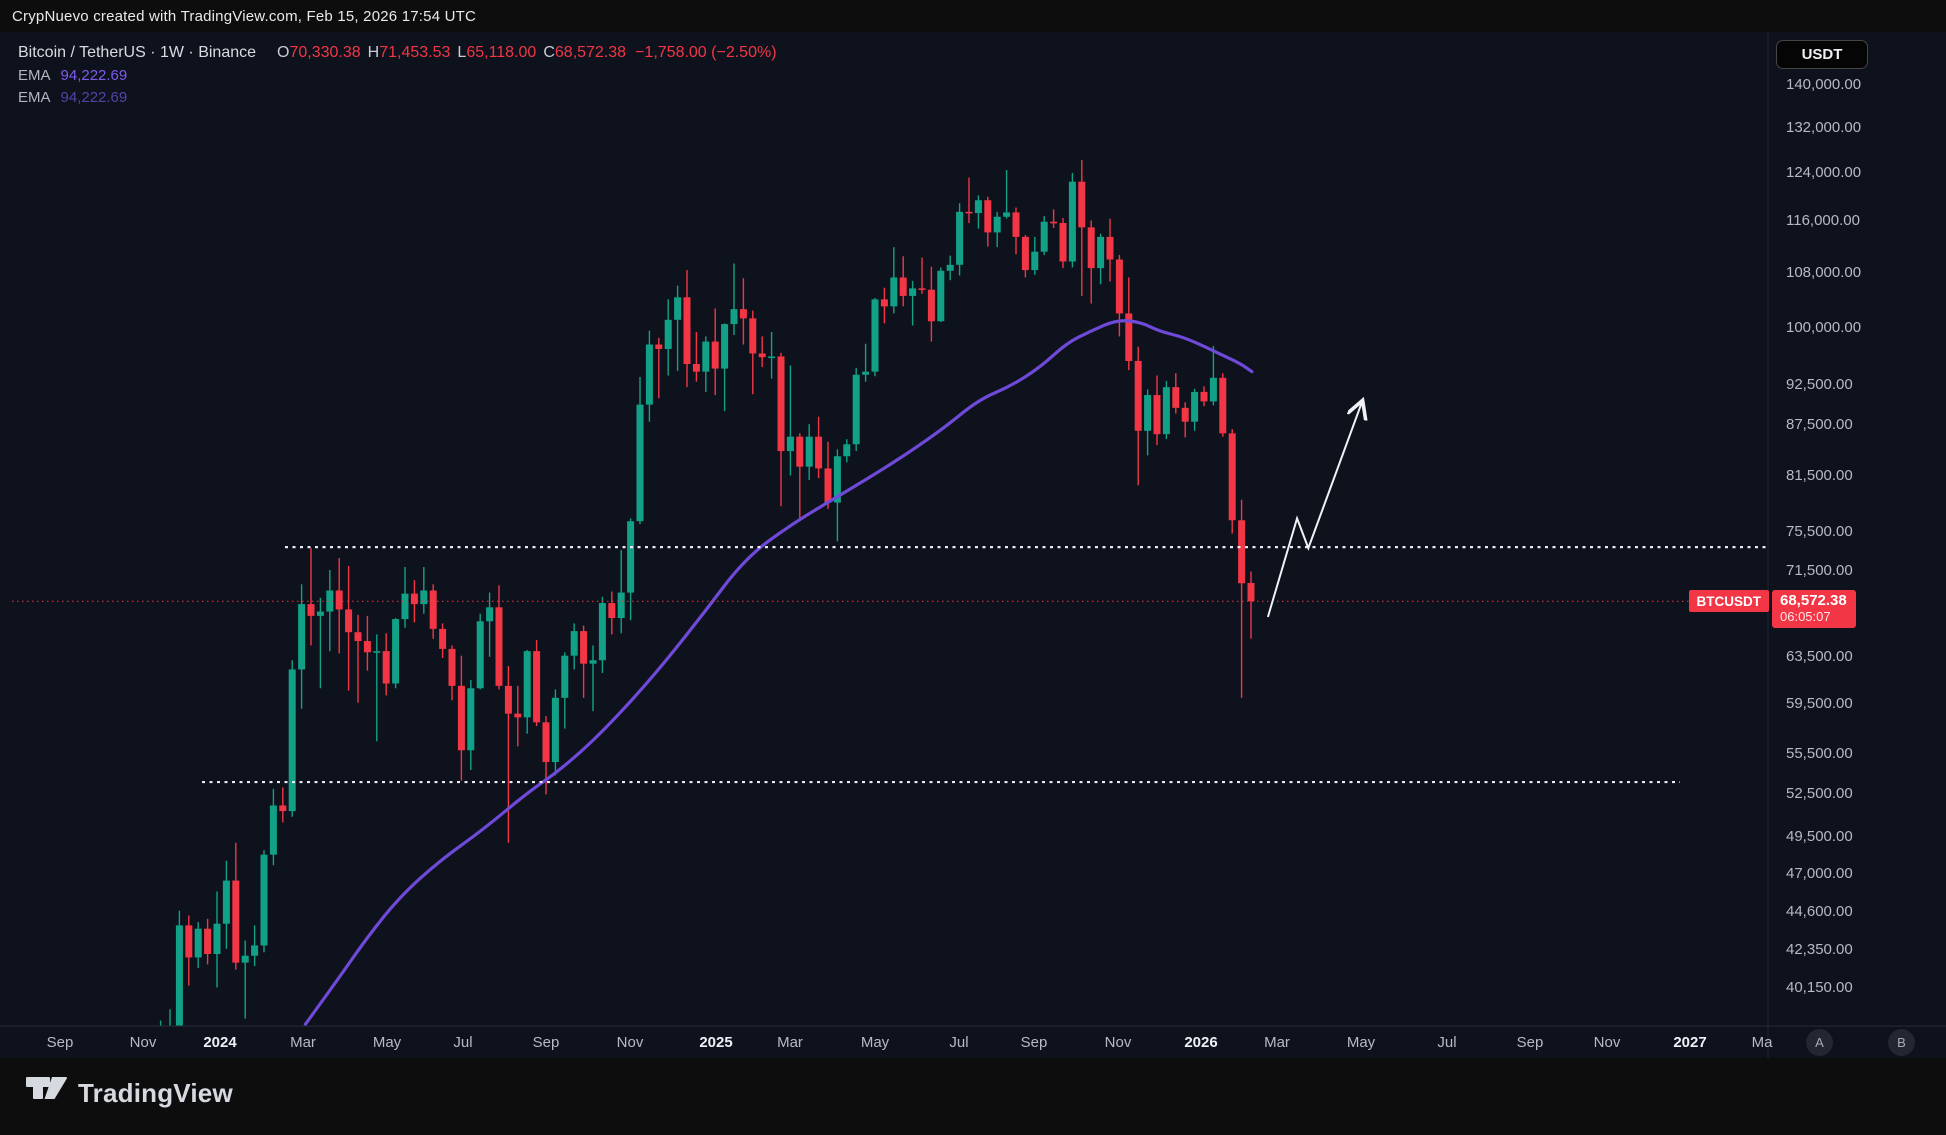 This screenshot has width=1946, height=1135. Describe the element at coordinates (1728, 601) in the screenshot. I see `symbol-price-line-label: BTCUSDT` at that location.